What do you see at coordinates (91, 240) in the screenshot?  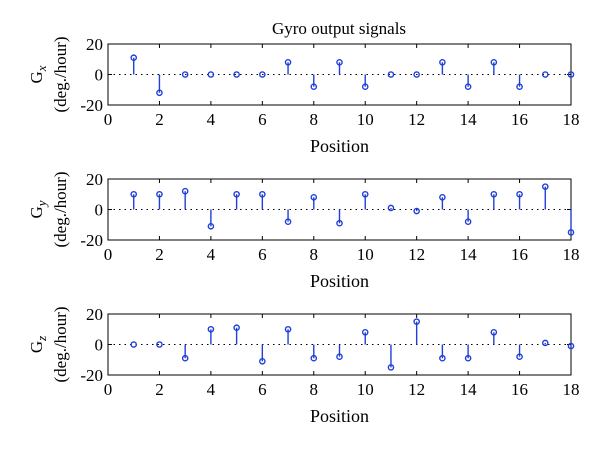 I see `y-tick-label: -20` at bounding box center [91, 240].